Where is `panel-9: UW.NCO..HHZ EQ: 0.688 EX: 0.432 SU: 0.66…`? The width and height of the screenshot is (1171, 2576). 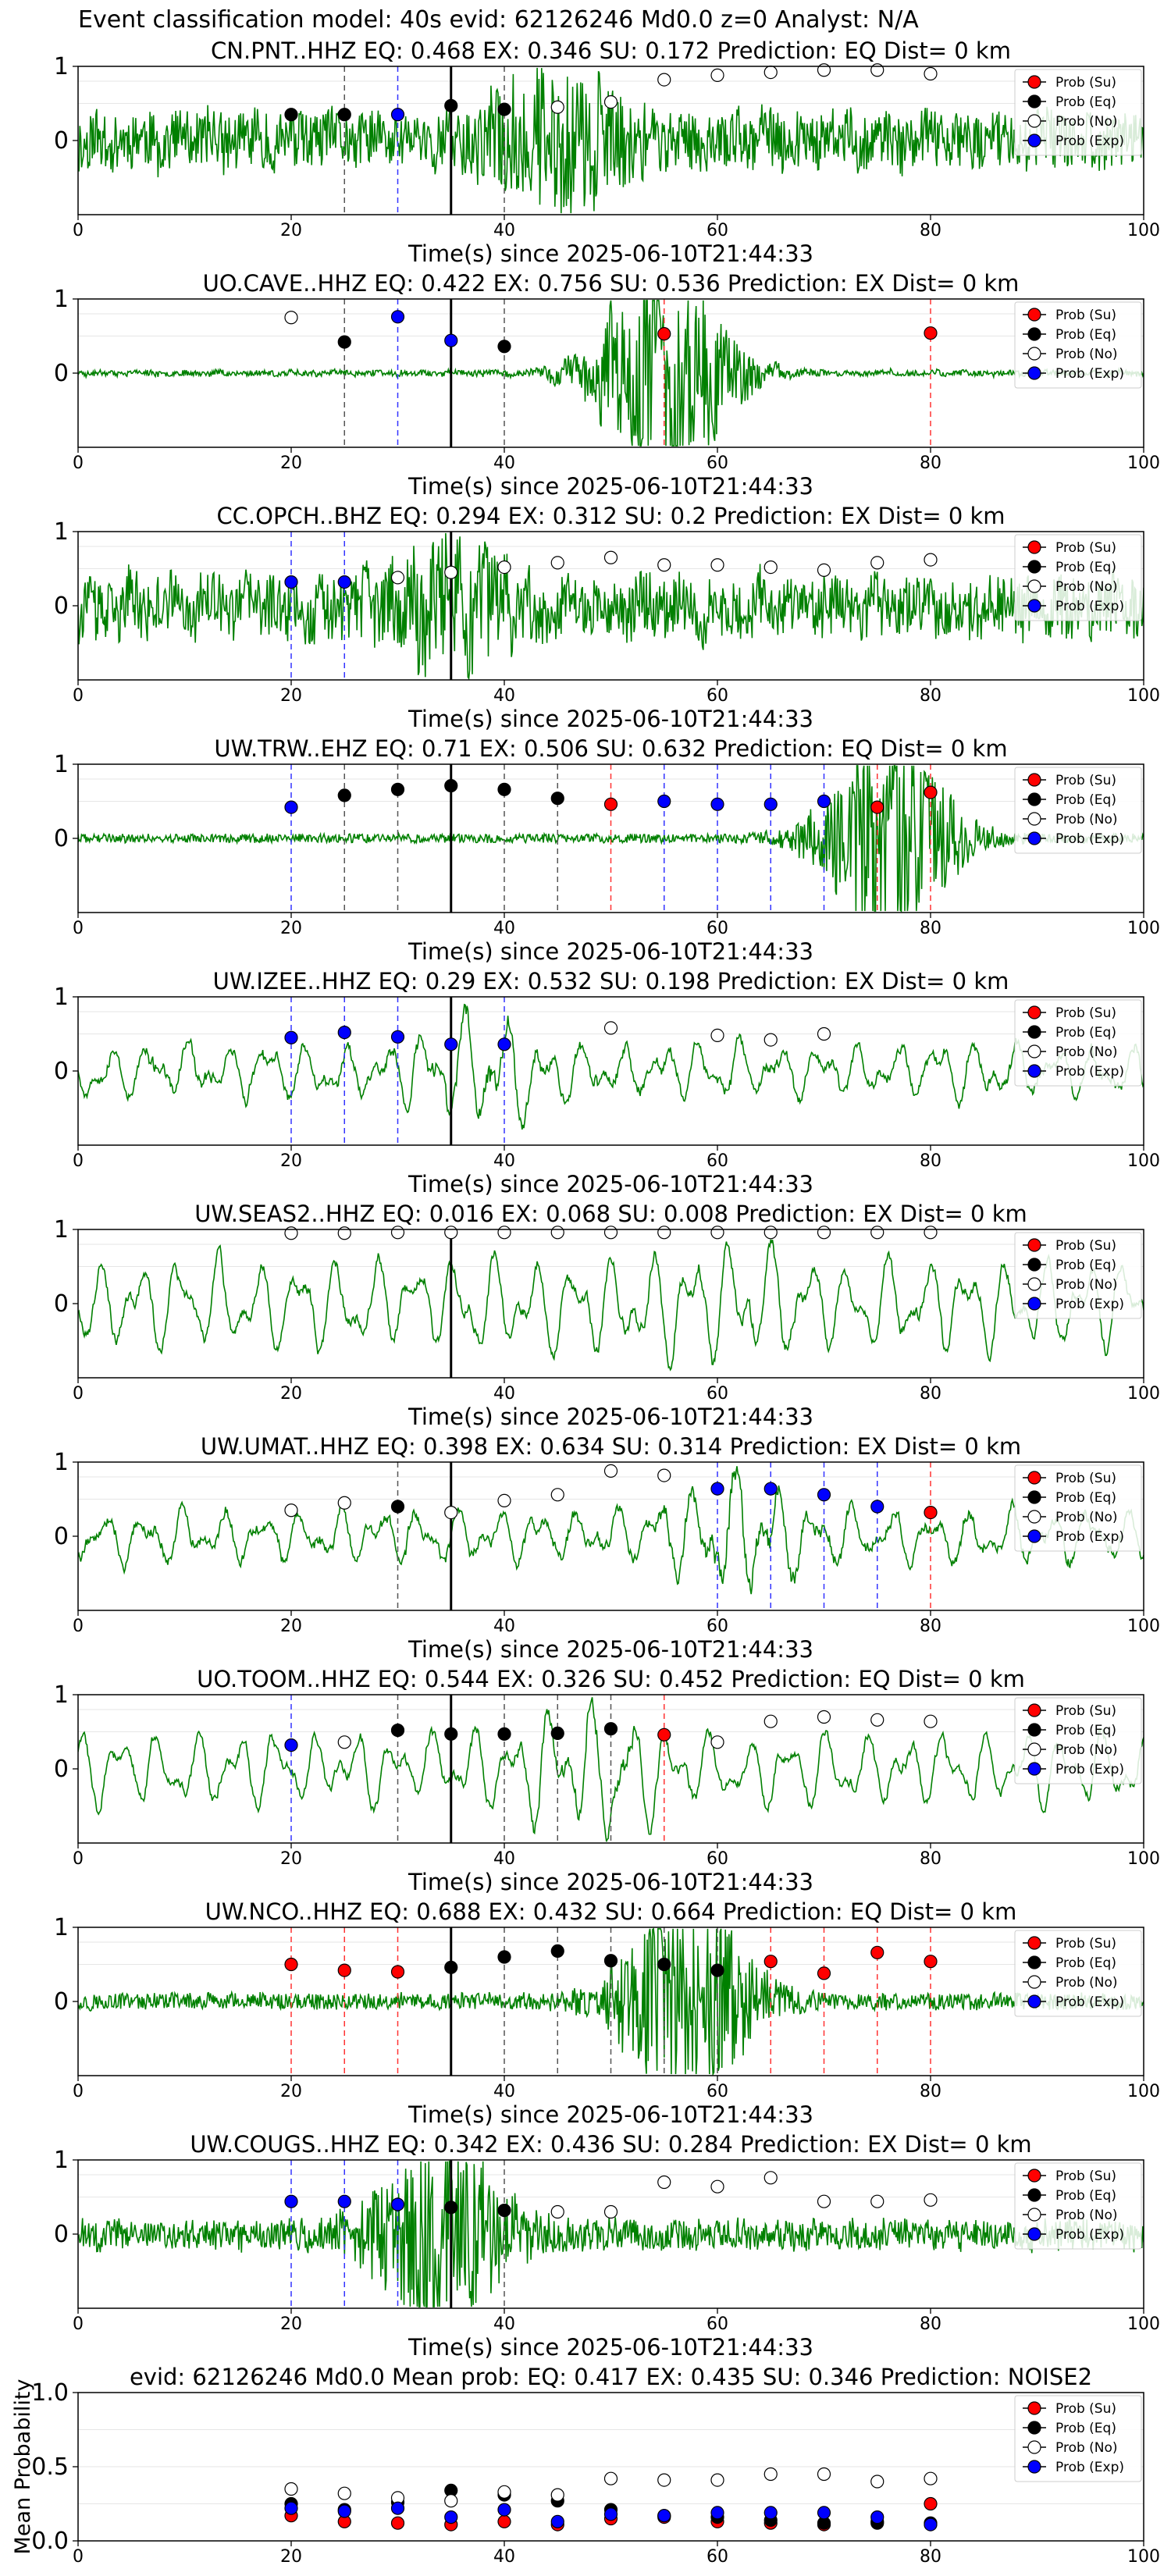 panel-9: UW.NCO..HHZ EQ: 0.688 EX: 0.432 SU: 0.66… is located at coordinates (607, 2013).